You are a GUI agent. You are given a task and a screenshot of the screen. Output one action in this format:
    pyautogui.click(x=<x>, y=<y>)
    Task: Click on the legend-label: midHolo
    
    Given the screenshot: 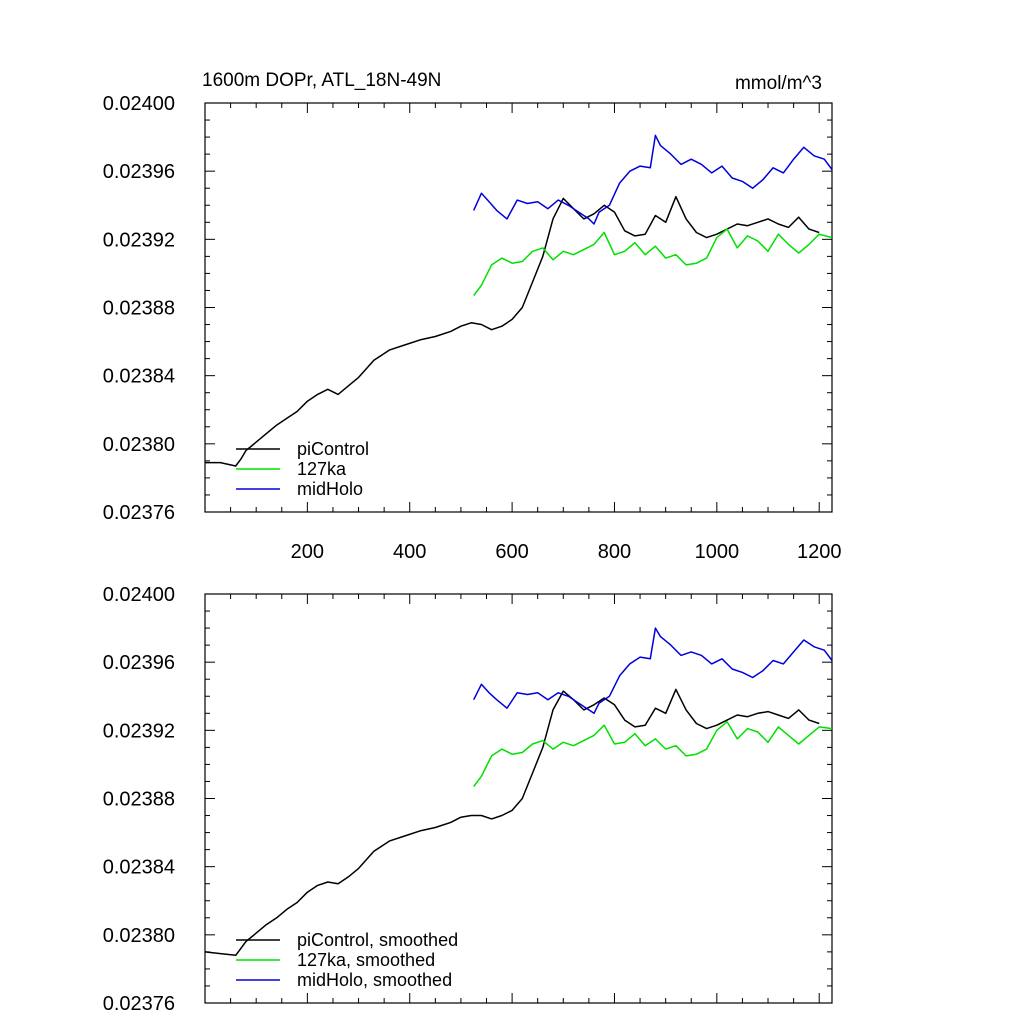 What is the action you would take?
    pyautogui.click(x=330, y=489)
    